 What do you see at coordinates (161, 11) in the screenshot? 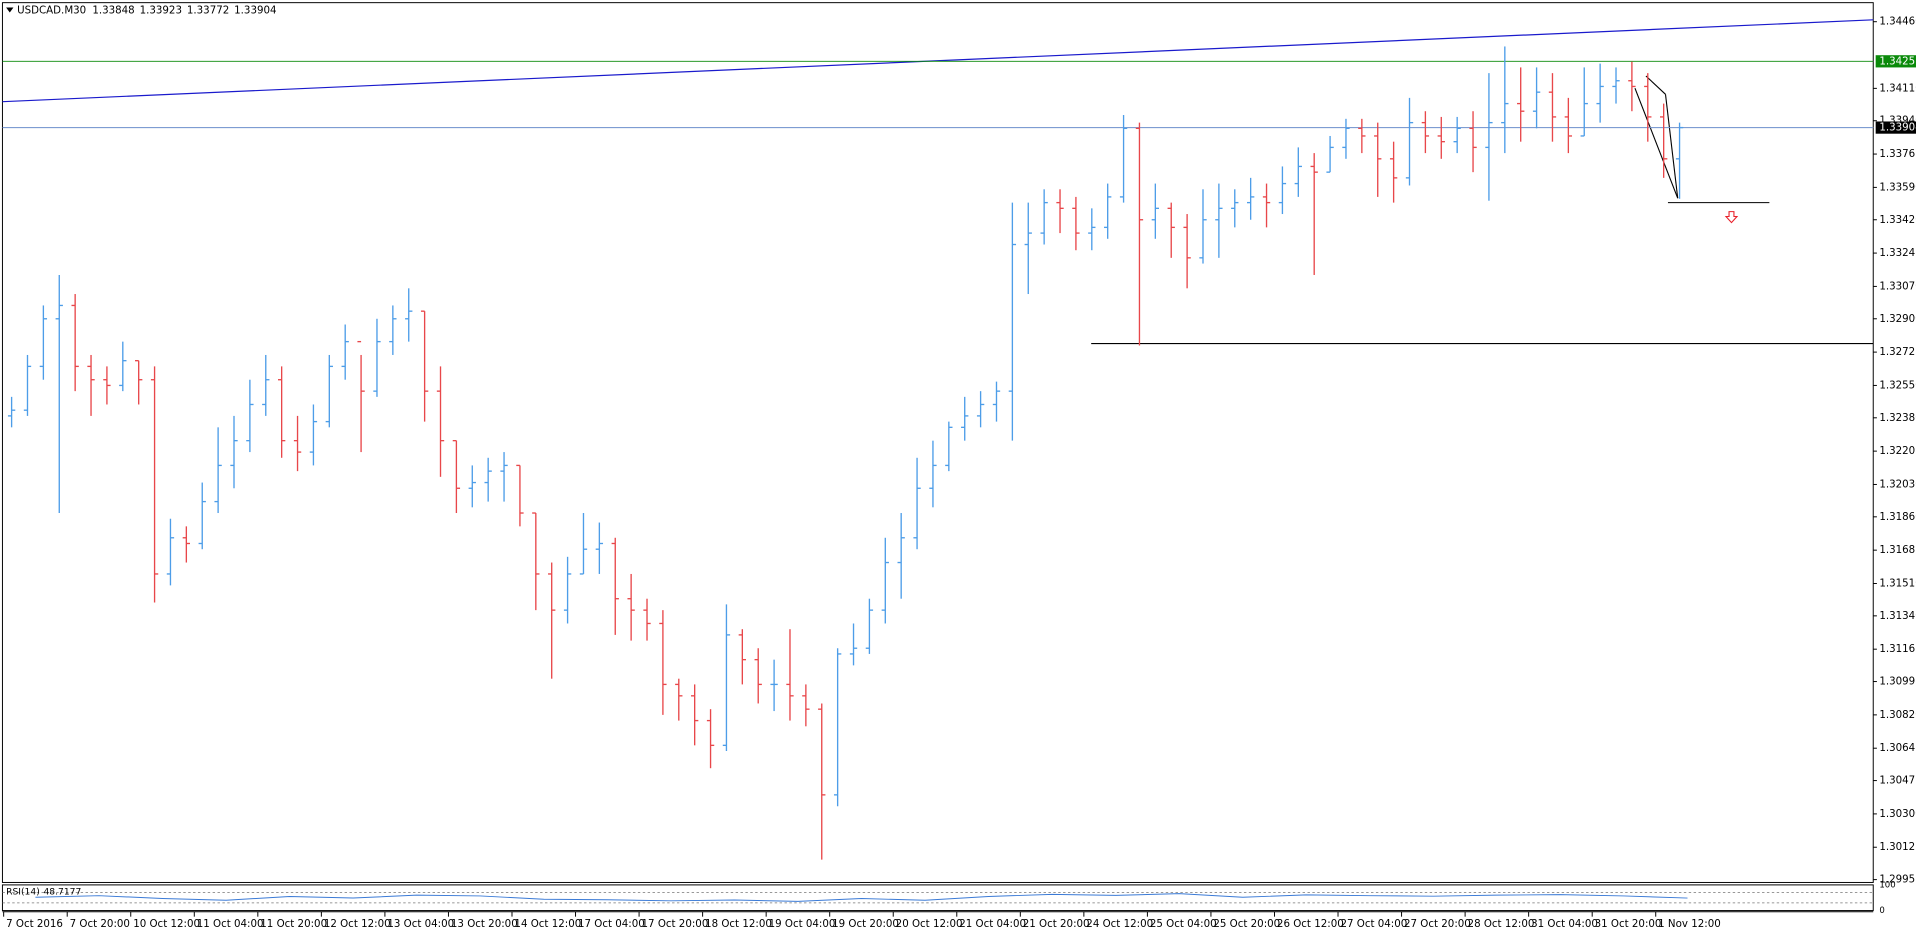
I see `header-high: 1.33923` at bounding box center [161, 11].